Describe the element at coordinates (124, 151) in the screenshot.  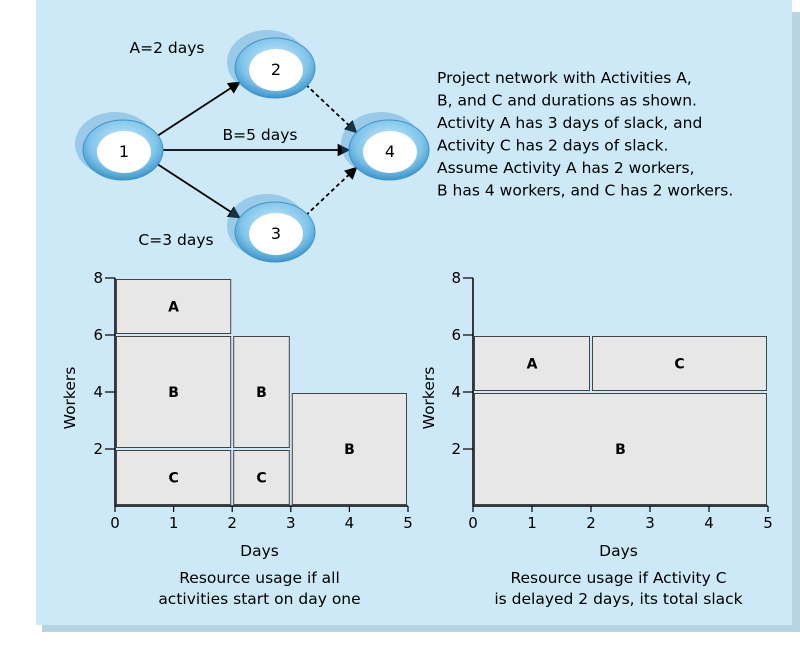
I see `node-label: 1` at that location.